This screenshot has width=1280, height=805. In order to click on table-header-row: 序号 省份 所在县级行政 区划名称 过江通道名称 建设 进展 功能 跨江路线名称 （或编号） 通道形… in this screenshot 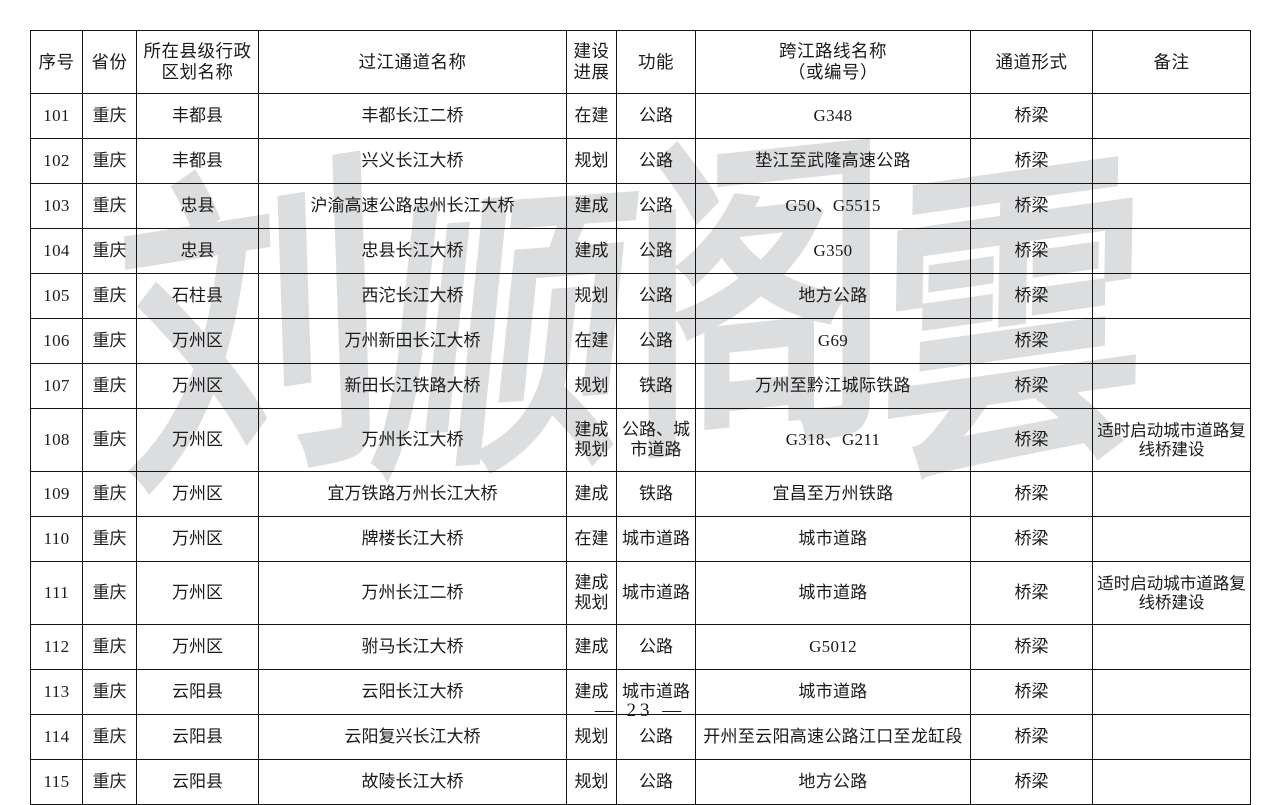, I will do `click(640, 62)`.